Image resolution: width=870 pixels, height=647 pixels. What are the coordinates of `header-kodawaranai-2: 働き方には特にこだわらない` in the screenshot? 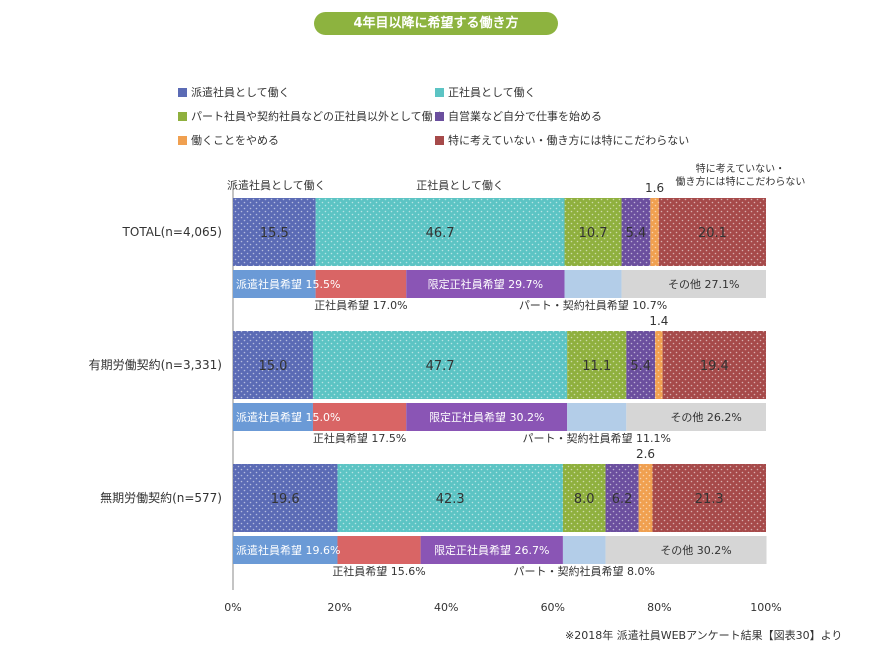 It's located at (741, 181).